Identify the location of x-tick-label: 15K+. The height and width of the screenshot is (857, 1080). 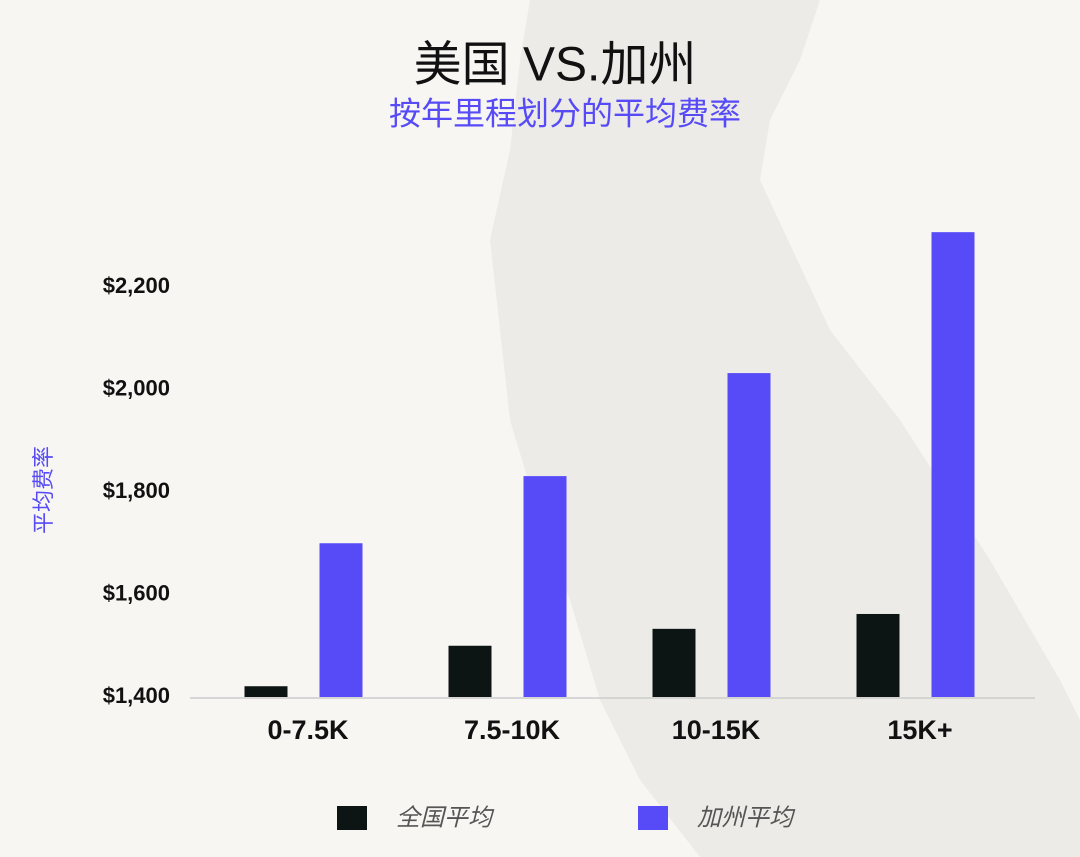
(919, 730).